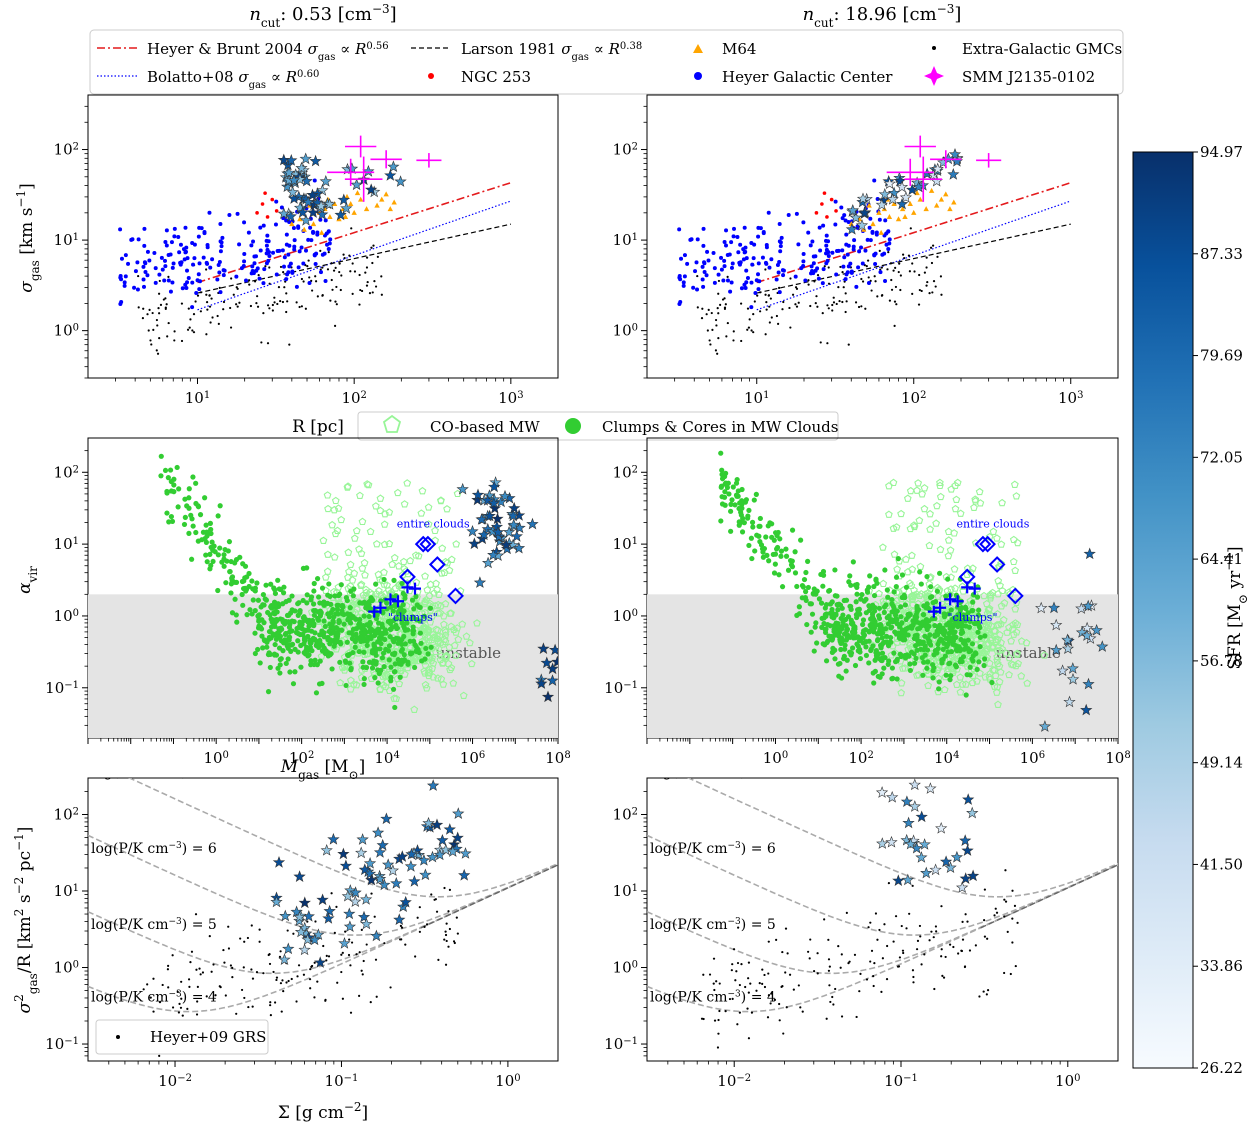 The height and width of the screenshot is (1130, 1256). I want to click on row1-y-tick-label: 10¹, so click(625, 240).